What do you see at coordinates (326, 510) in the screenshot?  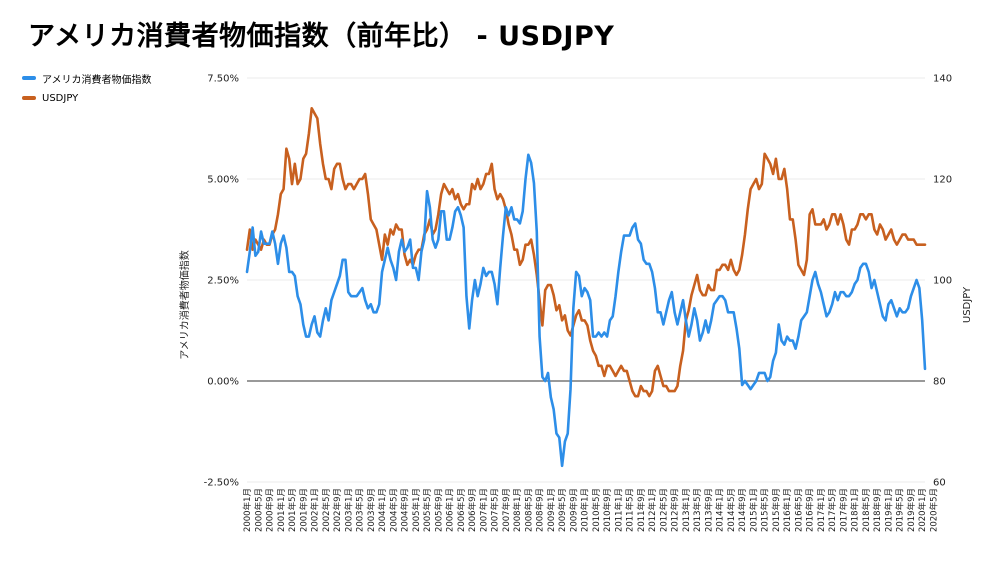 I see `x-tick-label: 2002年5月` at bounding box center [326, 510].